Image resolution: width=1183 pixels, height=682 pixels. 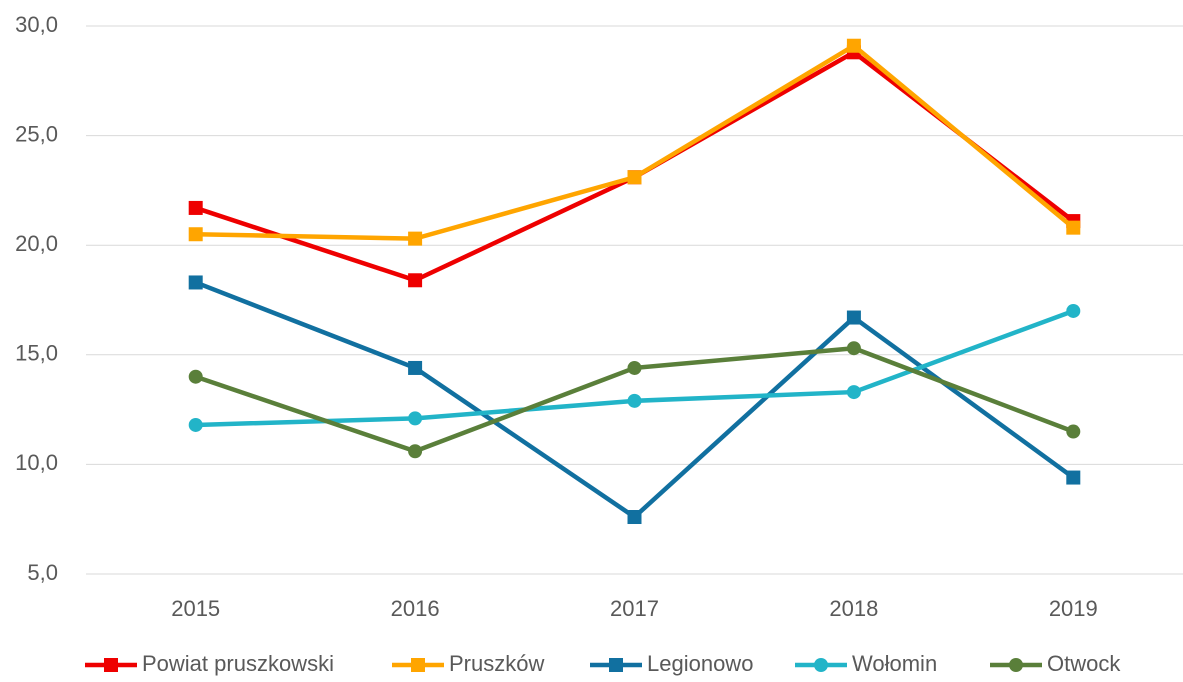 I want to click on y-tick-label: 25,0, so click(x=36, y=133).